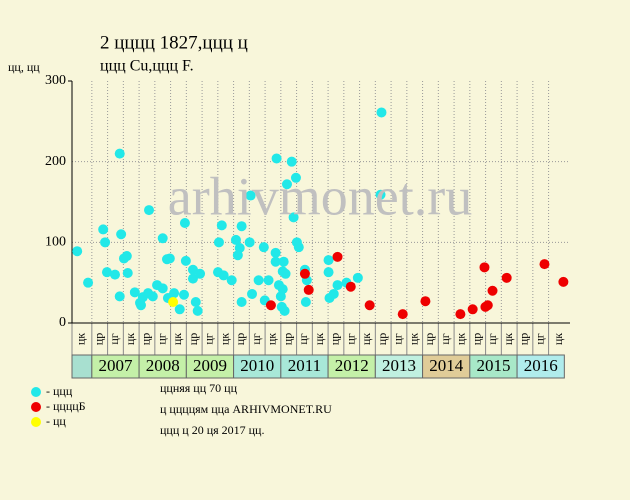 This screenshot has width=630, height=500. What do you see at coordinates (174, 42) in the screenshot?
I see `chart-title: 2 цццц 1827,ццц ц` at bounding box center [174, 42].